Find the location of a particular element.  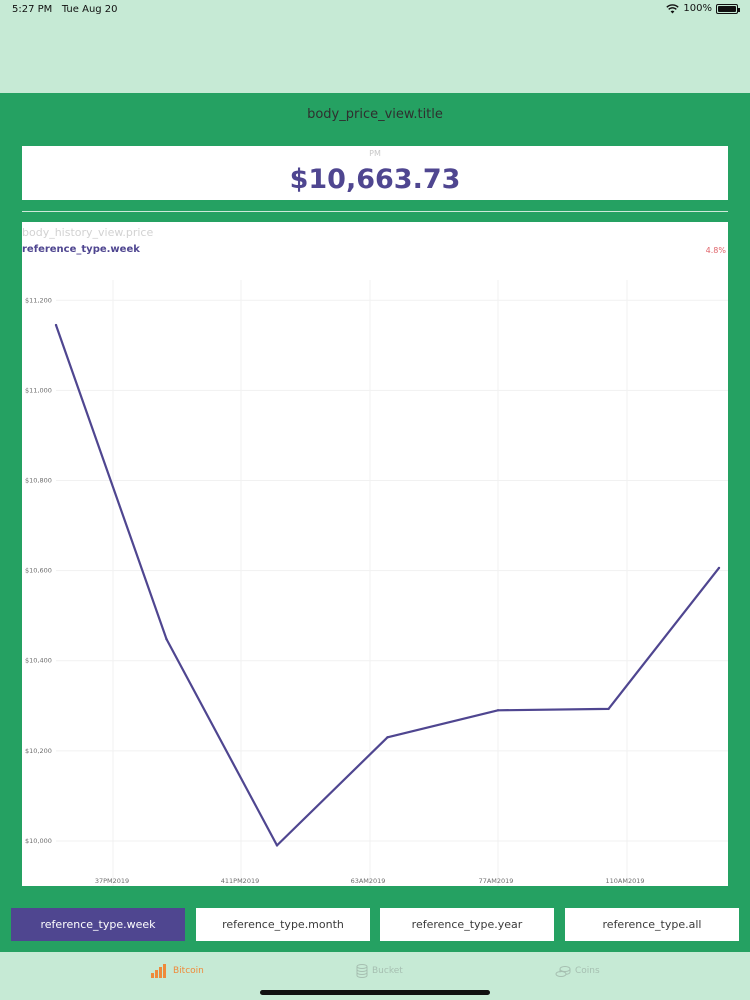

price-card: PM $10,663.73 is located at coordinates (375, 173).